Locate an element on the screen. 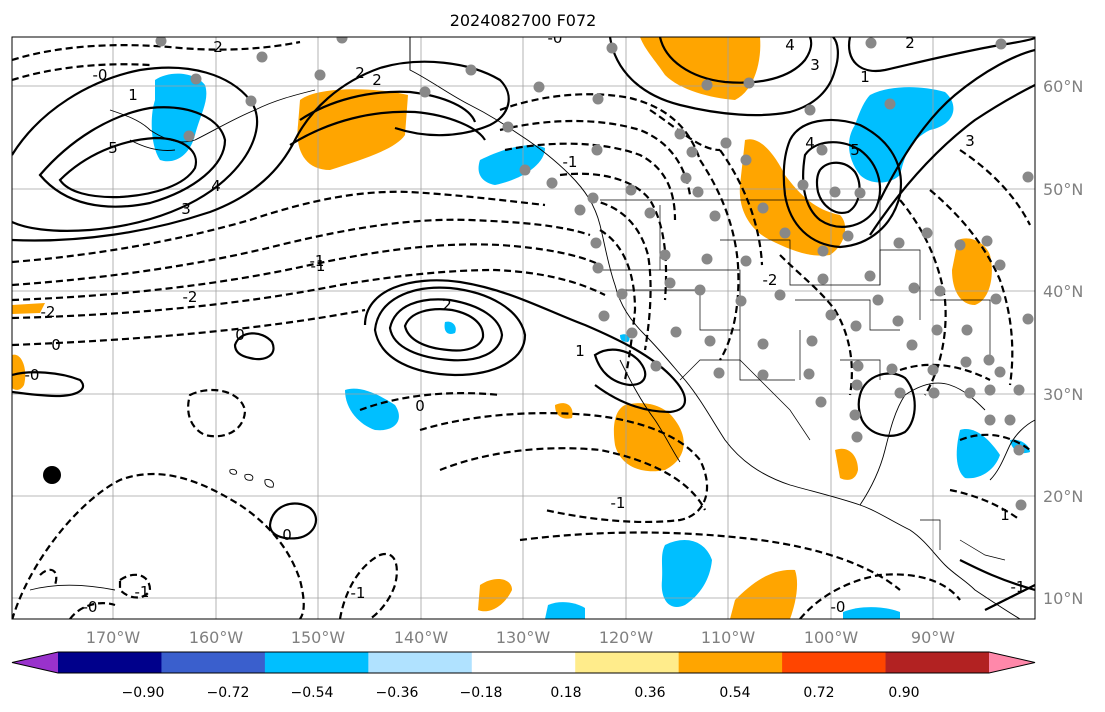  lon-tick-label: 110°W is located at coordinates (728, 637).